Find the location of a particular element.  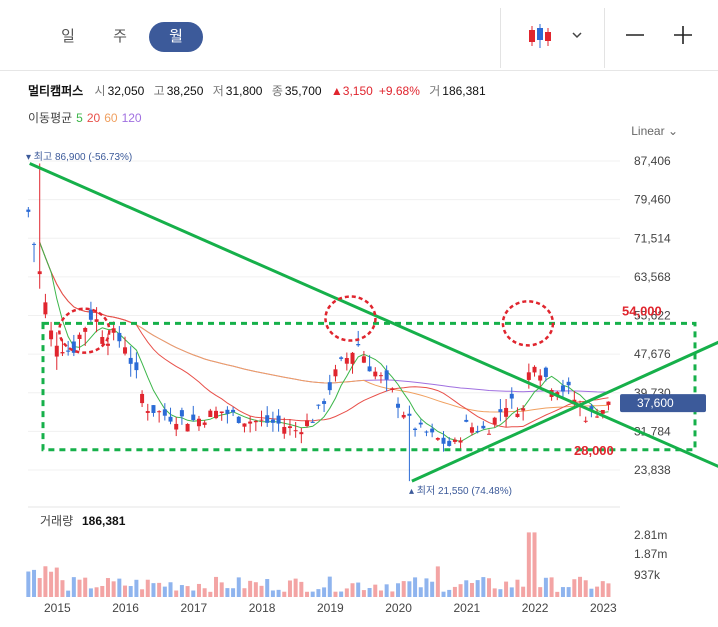

x-tick-label: 2015 is located at coordinates (57, 608).